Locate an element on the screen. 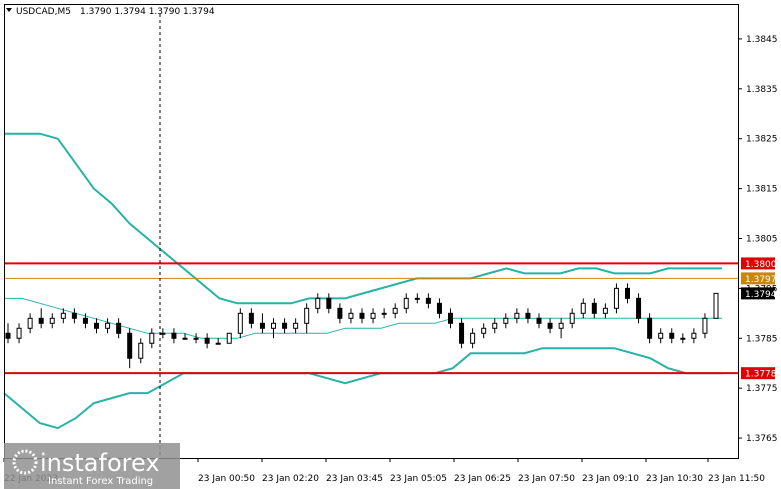 The image size is (781, 489). y-tick-label: 1.3775 is located at coordinates (762, 389).